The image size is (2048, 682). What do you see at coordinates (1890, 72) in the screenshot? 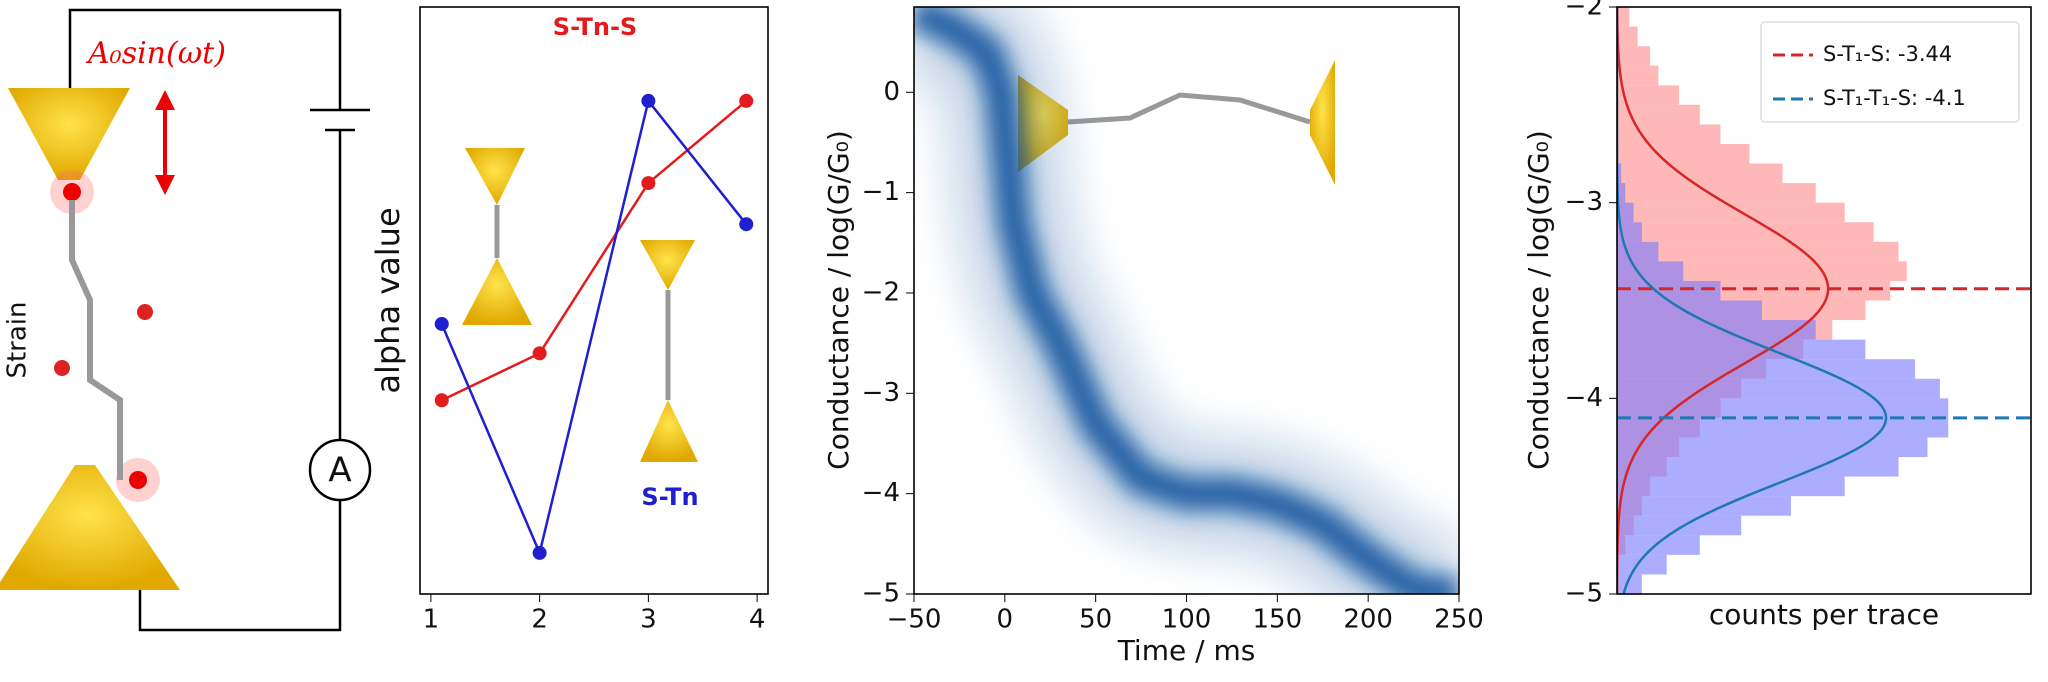
I see `legend-box` at bounding box center [1890, 72].